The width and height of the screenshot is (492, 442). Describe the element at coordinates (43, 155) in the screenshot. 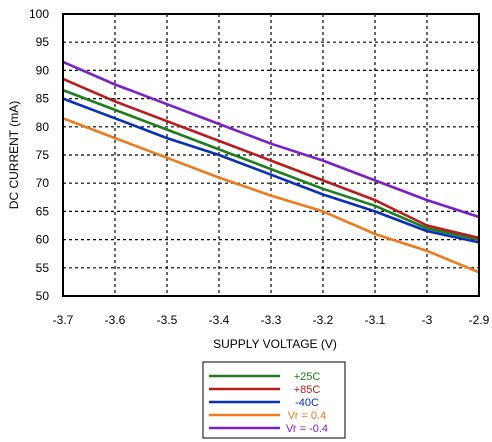

I see `y-tick-label: 75` at that location.